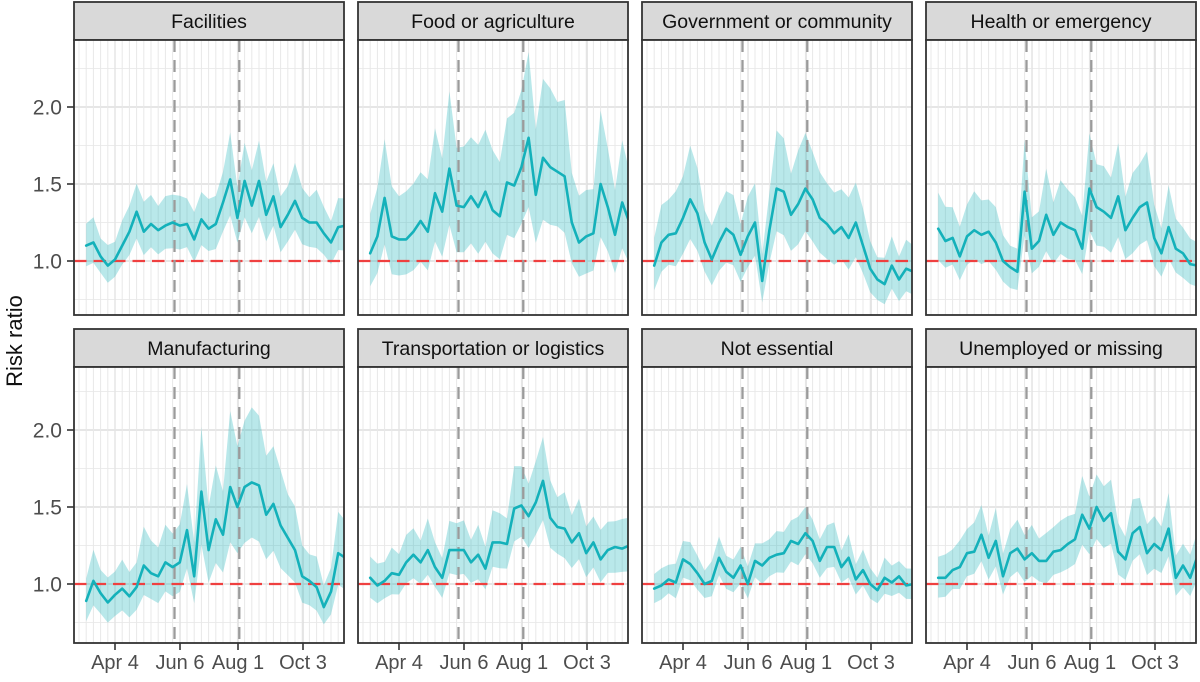 This screenshot has height=682, width=1200. Describe the element at coordinates (493, 22) in the screenshot. I see `svg-text: Food or agriculture` at that location.